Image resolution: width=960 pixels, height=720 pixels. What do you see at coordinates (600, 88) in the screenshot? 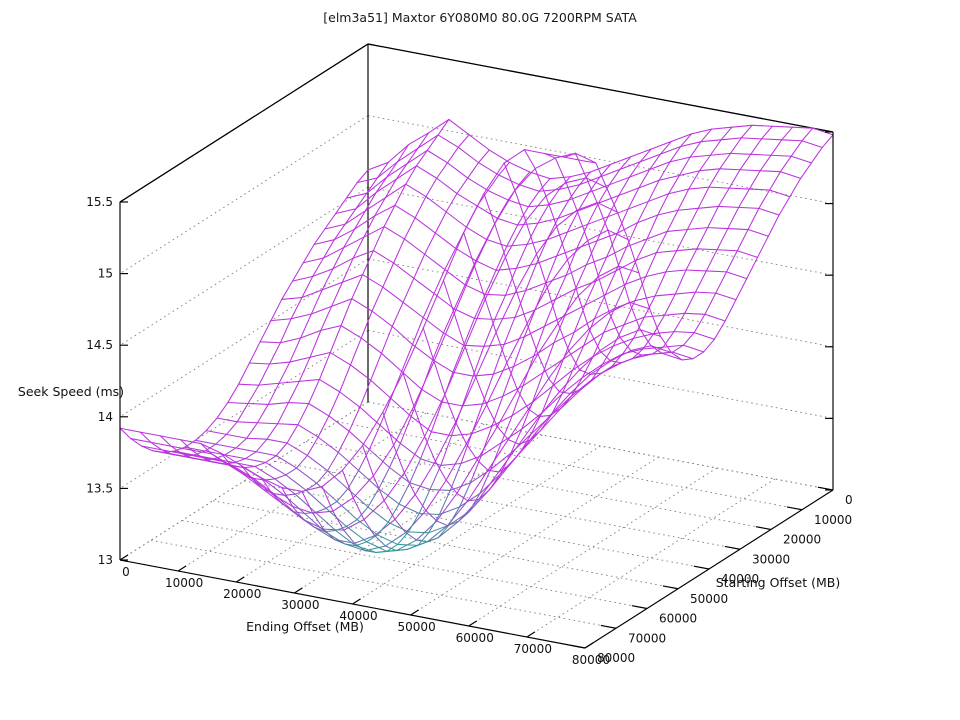
I see `box-rail-right` at bounding box center [600, 88].